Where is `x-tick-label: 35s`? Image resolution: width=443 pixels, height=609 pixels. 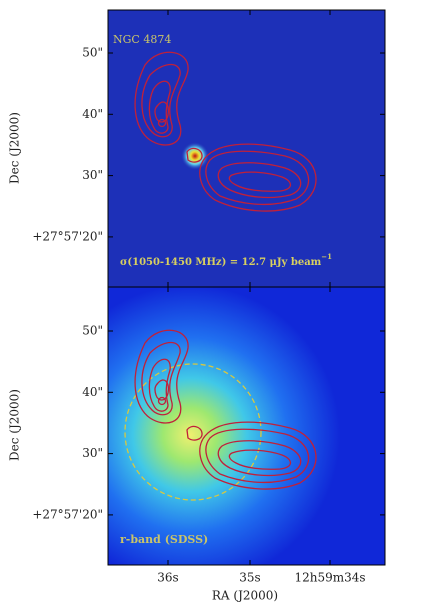 x-tick-label: 35s is located at coordinates (249, 578).